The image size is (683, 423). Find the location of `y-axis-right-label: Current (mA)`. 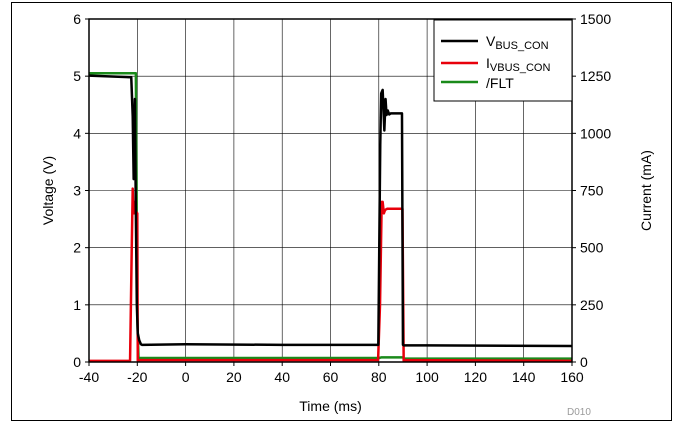

y-axis-right-label: Current (mA) is located at coordinates (646, 190).